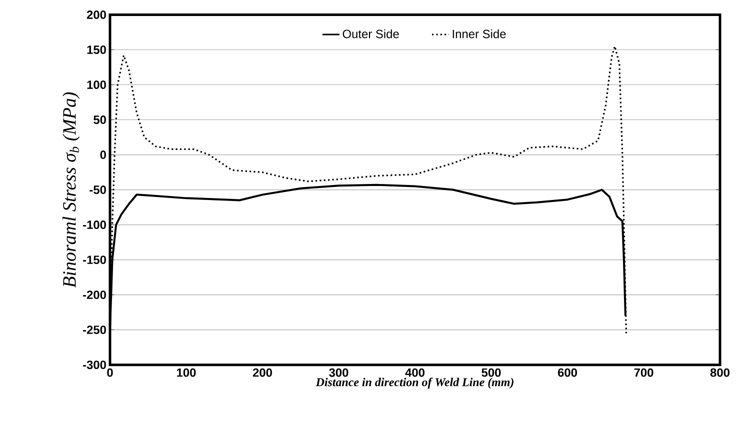 The width and height of the screenshot is (748, 438). Describe the element at coordinates (100, 120) in the screenshot. I see `y-tick-label: 50` at that location.